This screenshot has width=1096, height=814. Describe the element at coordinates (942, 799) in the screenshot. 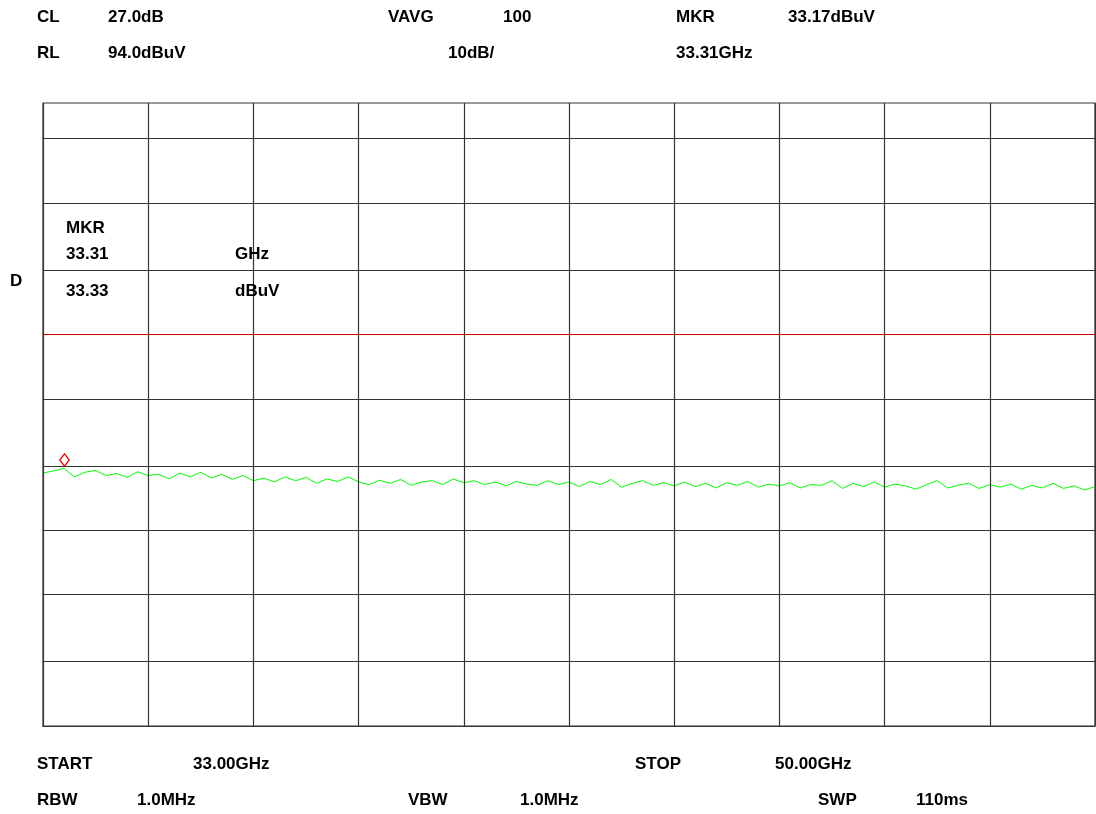

I see `text: 110ms` at that location.